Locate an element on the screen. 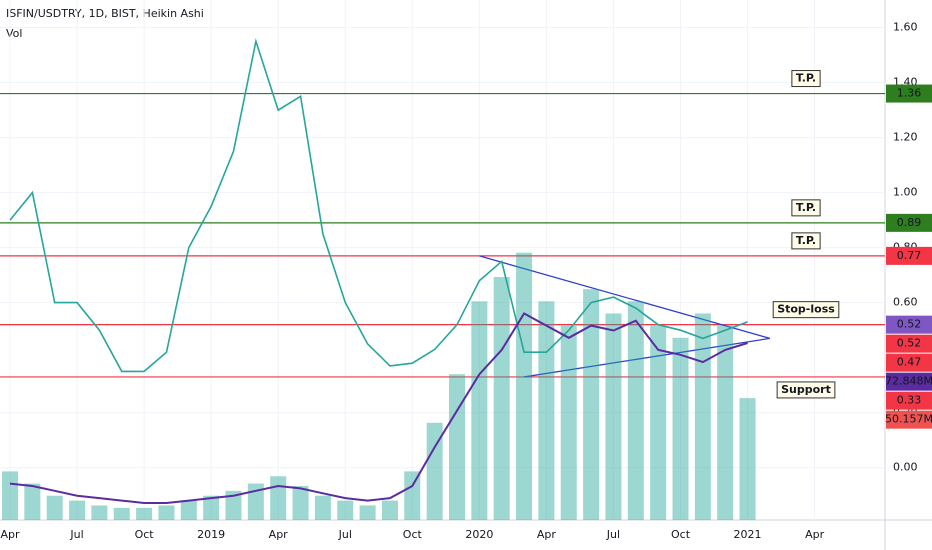 The width and height of the screenshot is (932, 550). x-tick-label: 2021 is located at coordinates (748, 534).